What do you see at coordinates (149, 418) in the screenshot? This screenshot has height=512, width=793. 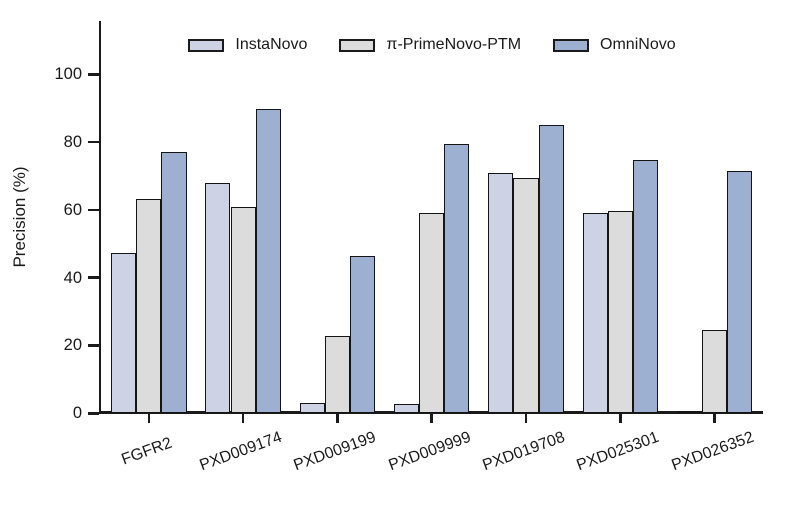 I see `x-tick-fgfr2` at bounding box center [149, 418].